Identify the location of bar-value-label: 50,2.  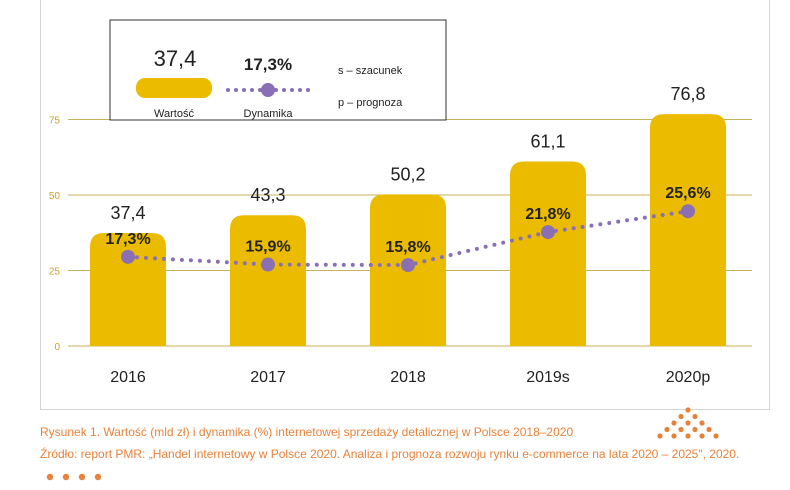
(407, 174).